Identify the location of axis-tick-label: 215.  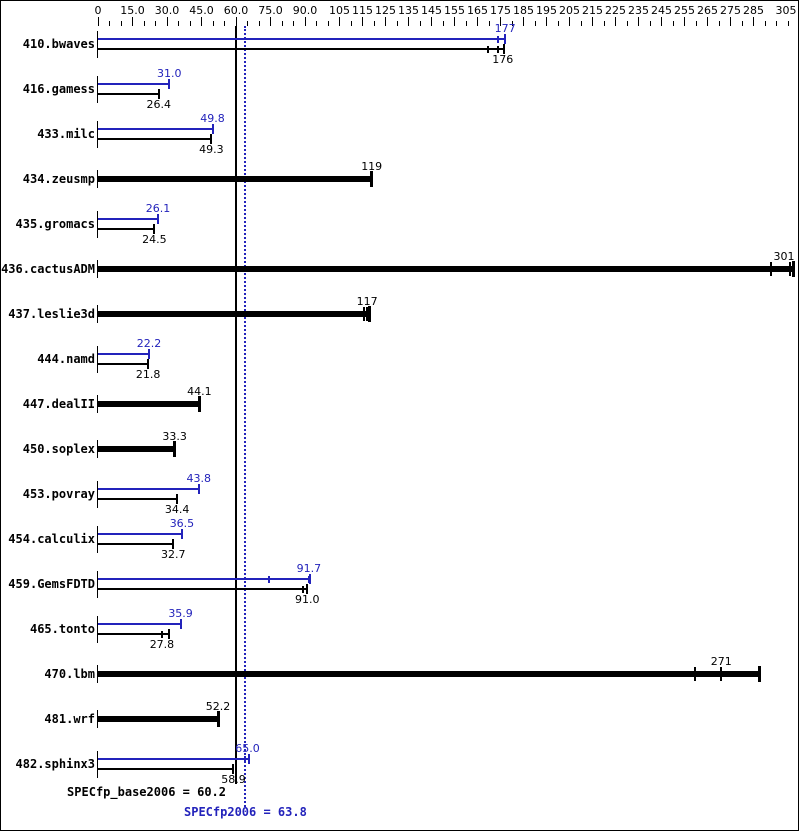
(592, 10).